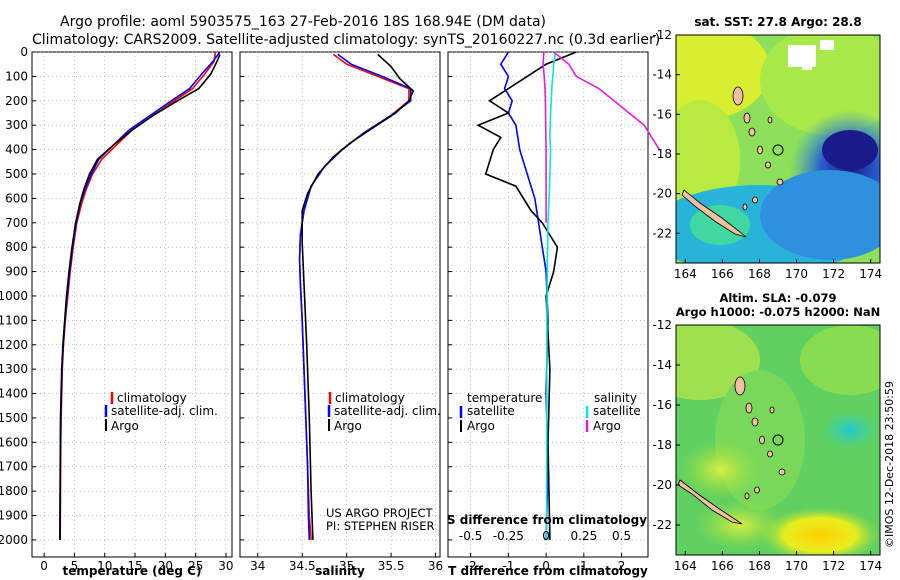 The width and height of the screenshot is (900, 580). What do you see at coordinates (384, 412) in the screenshot?
I see `salinity-legend: climatology satellite-adj. clim. Argo` at bounding box center [384, 412].